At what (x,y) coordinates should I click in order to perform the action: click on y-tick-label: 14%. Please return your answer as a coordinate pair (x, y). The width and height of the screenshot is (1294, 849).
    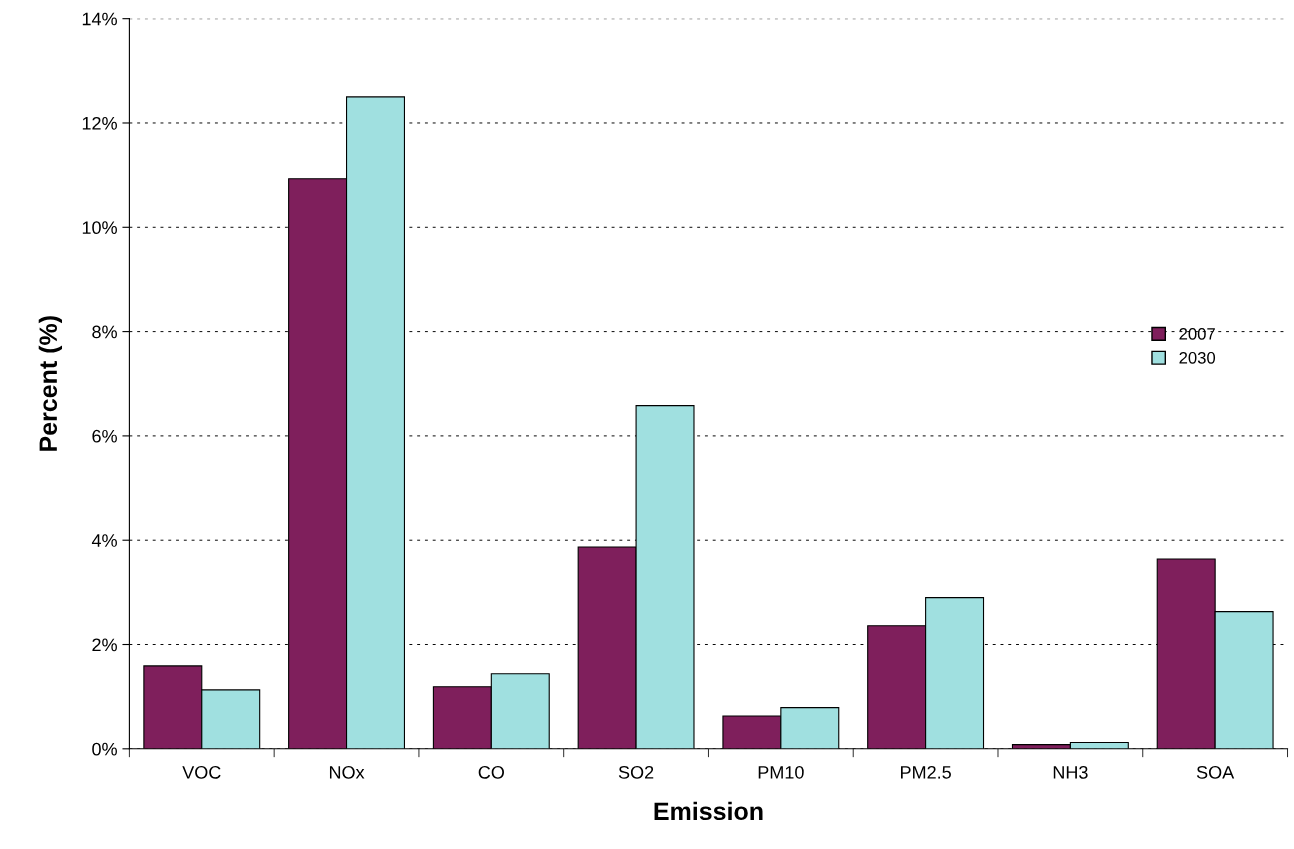
    Looking at the image, I should click on (99, 19).